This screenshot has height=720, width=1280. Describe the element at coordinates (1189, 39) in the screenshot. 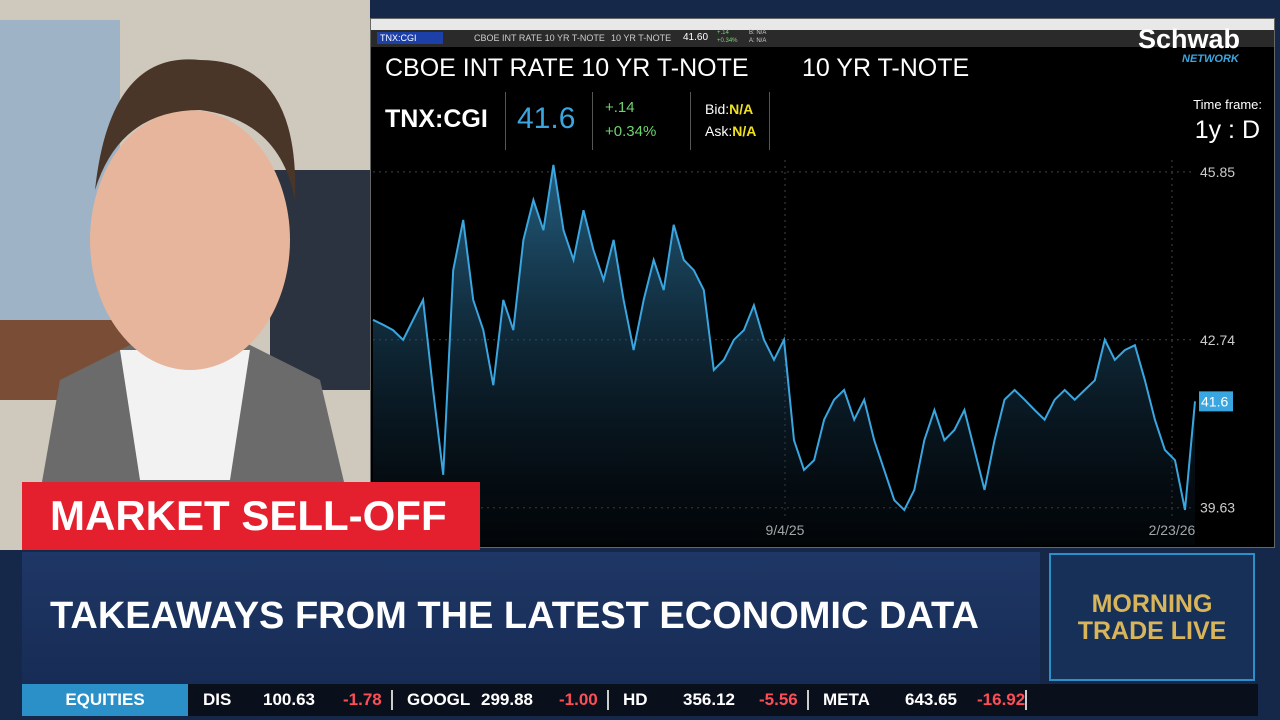

I see `logo-brand: Schwab` at that location.